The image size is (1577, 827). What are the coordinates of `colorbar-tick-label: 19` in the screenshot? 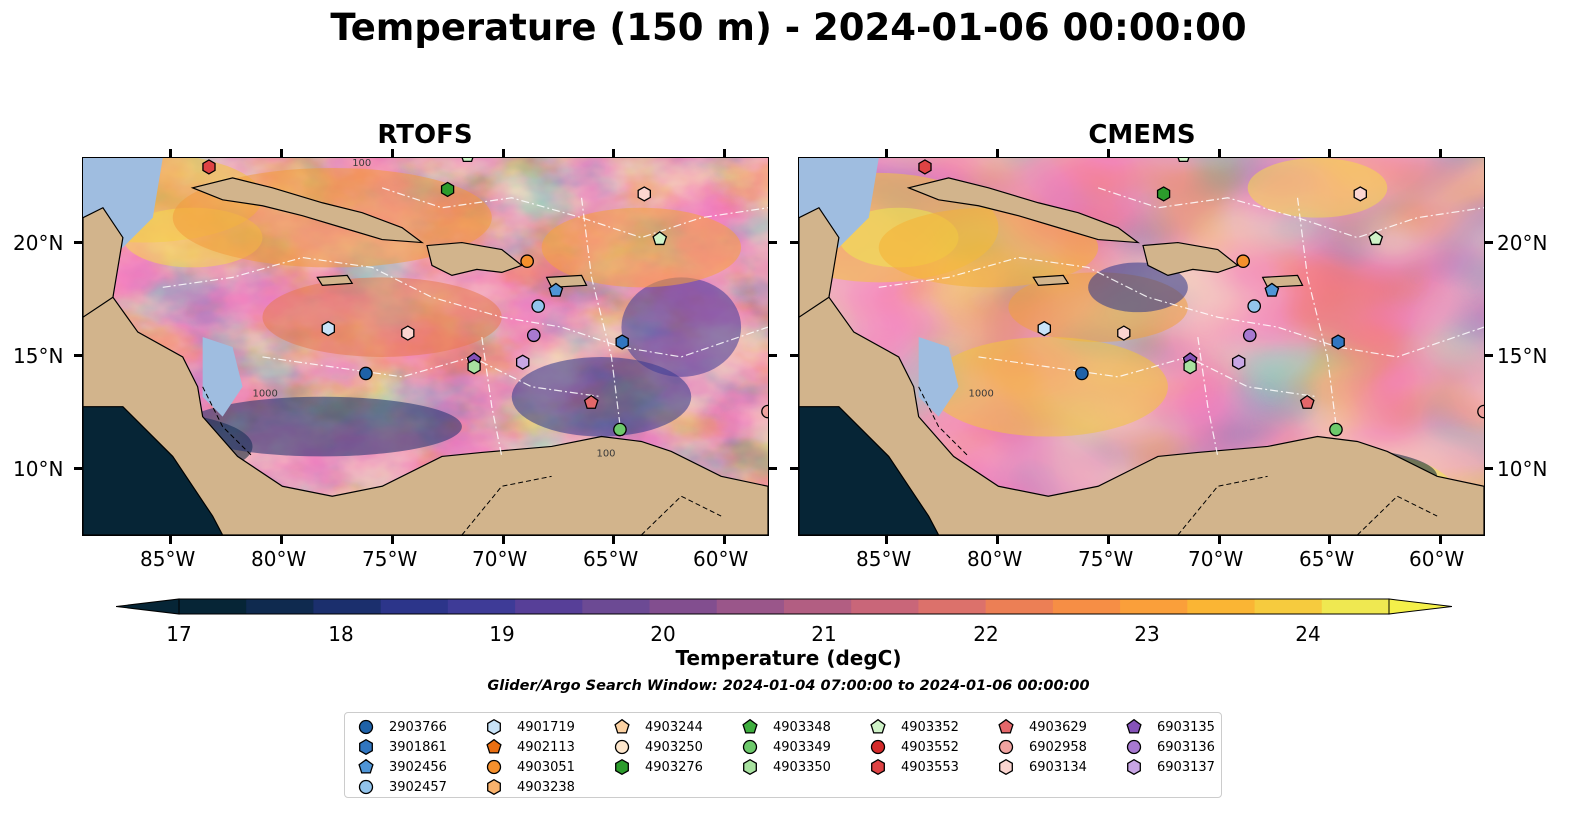 It's located at (502, 634).